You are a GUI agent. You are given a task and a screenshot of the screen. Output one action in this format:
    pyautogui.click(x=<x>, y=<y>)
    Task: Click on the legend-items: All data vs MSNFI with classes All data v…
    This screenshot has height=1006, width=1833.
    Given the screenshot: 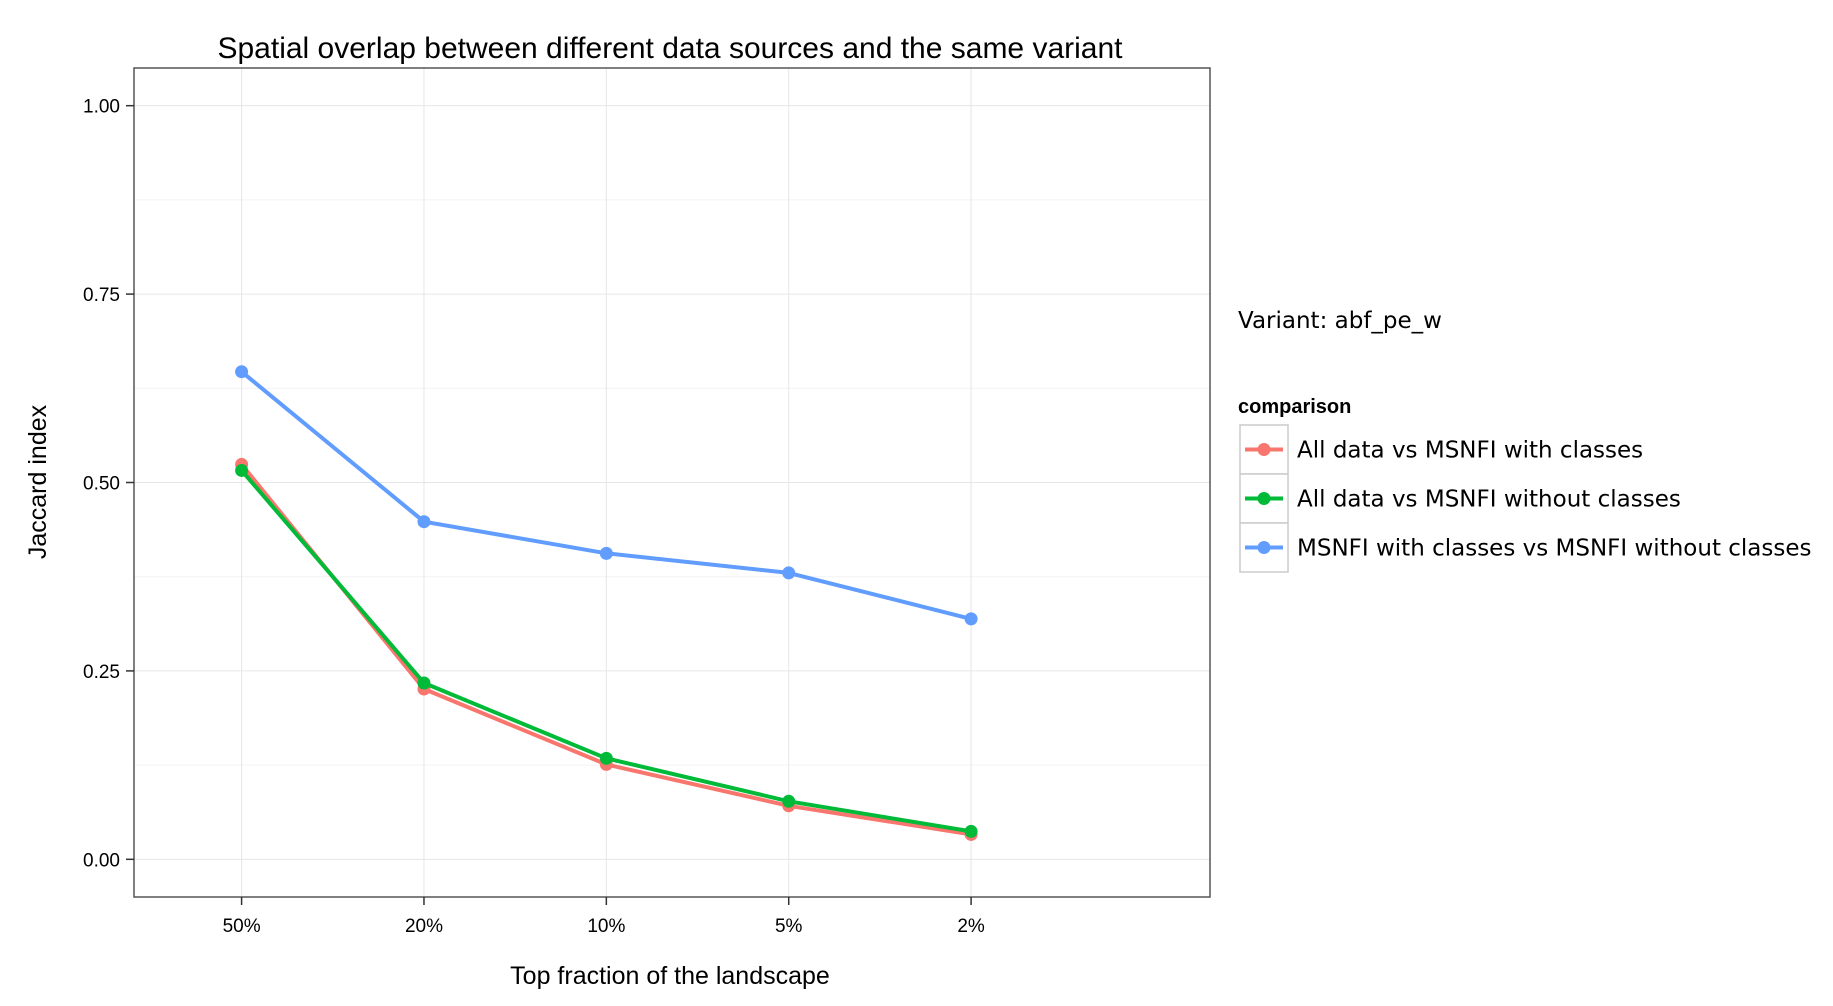 What is the action you would take?
    pyautogui.click(x=1525, y=498)
    